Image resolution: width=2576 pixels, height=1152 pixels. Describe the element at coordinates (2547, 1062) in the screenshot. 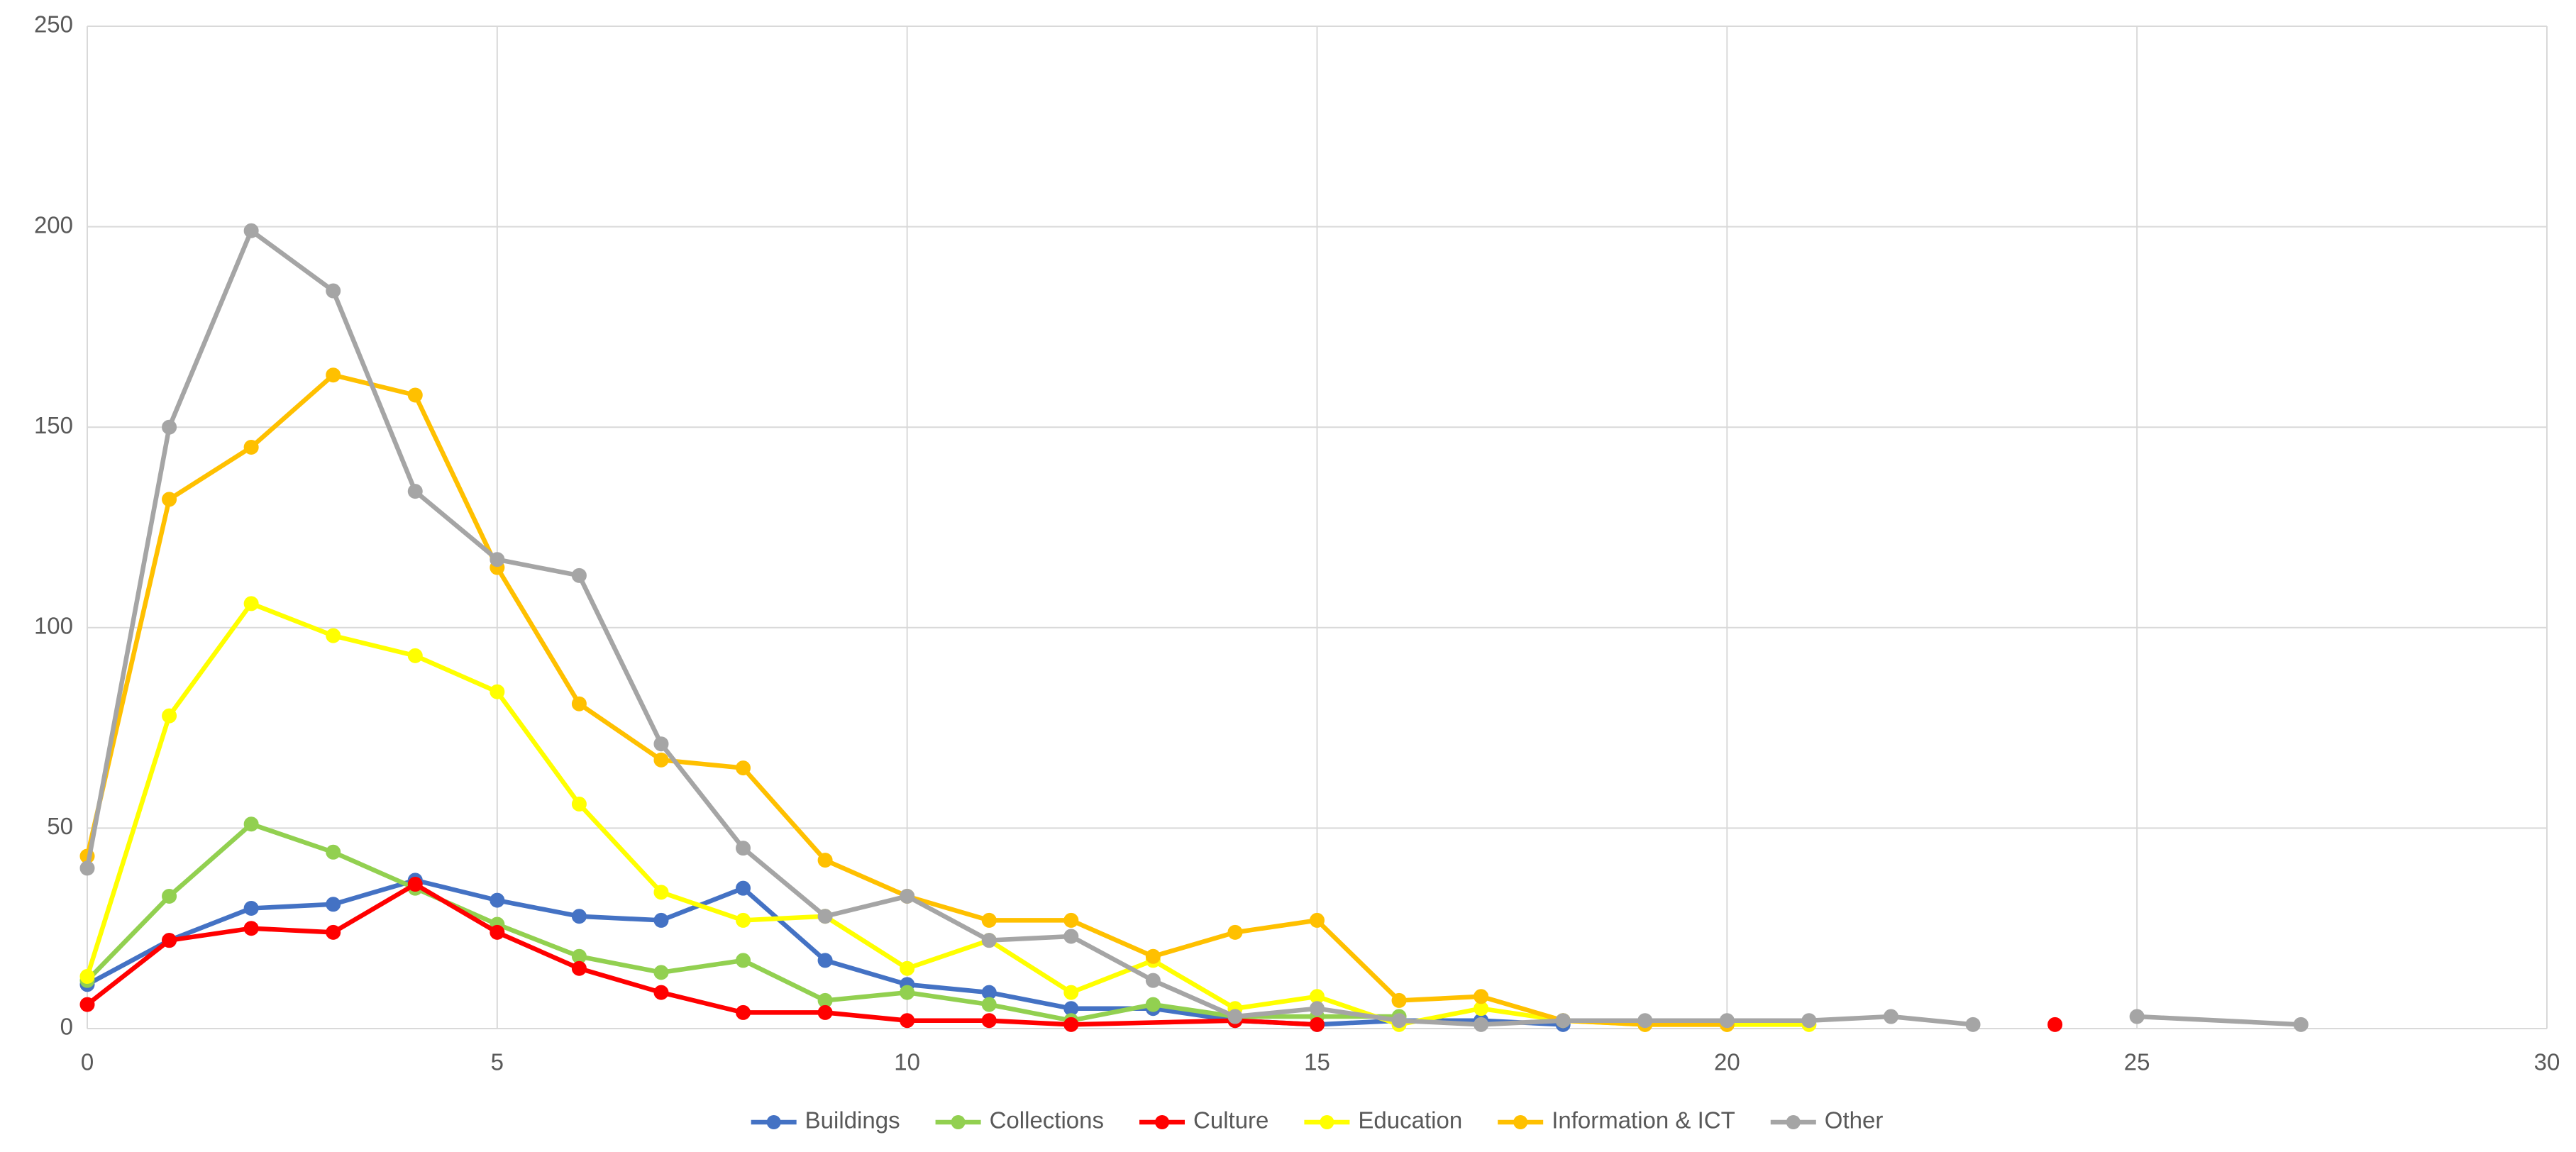

I see `x-tick-label: 30` at that location.